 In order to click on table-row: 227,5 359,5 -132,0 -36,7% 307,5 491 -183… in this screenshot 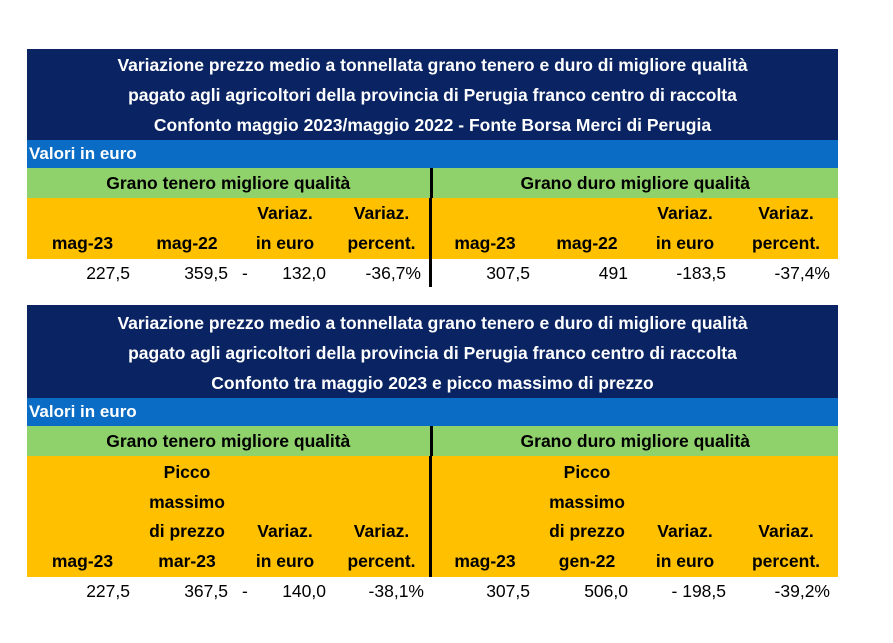, I will do `click(432, 273)`.